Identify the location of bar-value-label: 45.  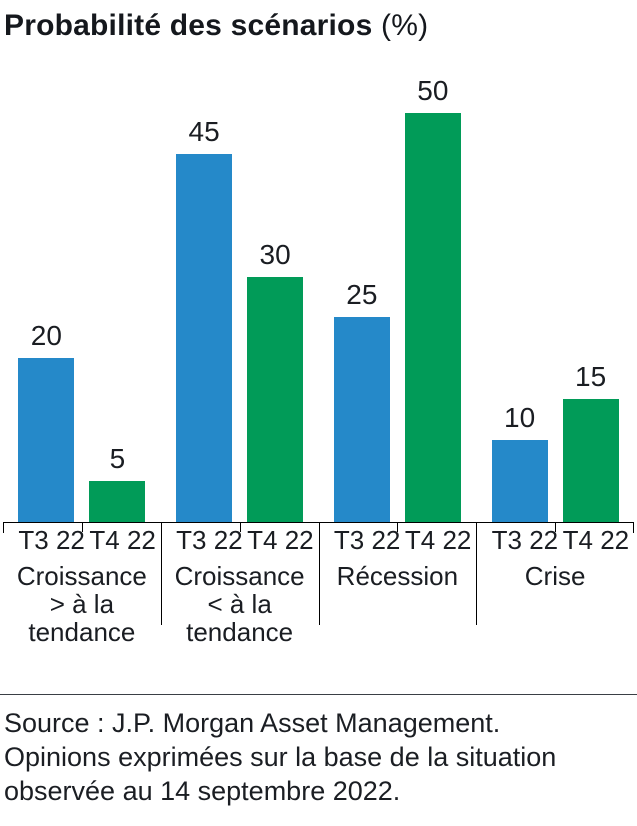
(204, 131).